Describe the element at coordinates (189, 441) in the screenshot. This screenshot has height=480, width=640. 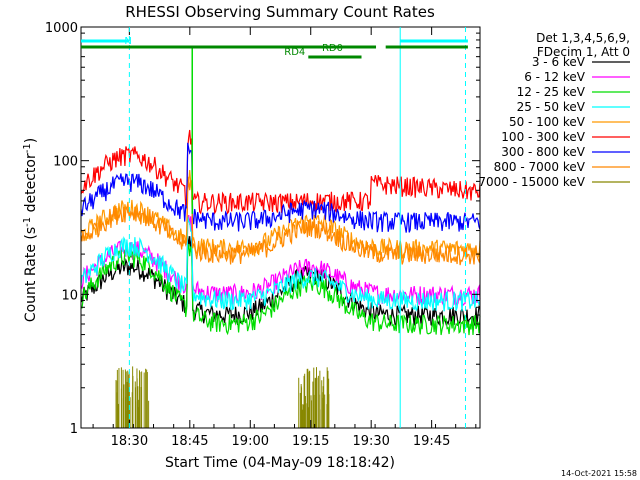
I see `x-tick-label: 18:45` at that location.